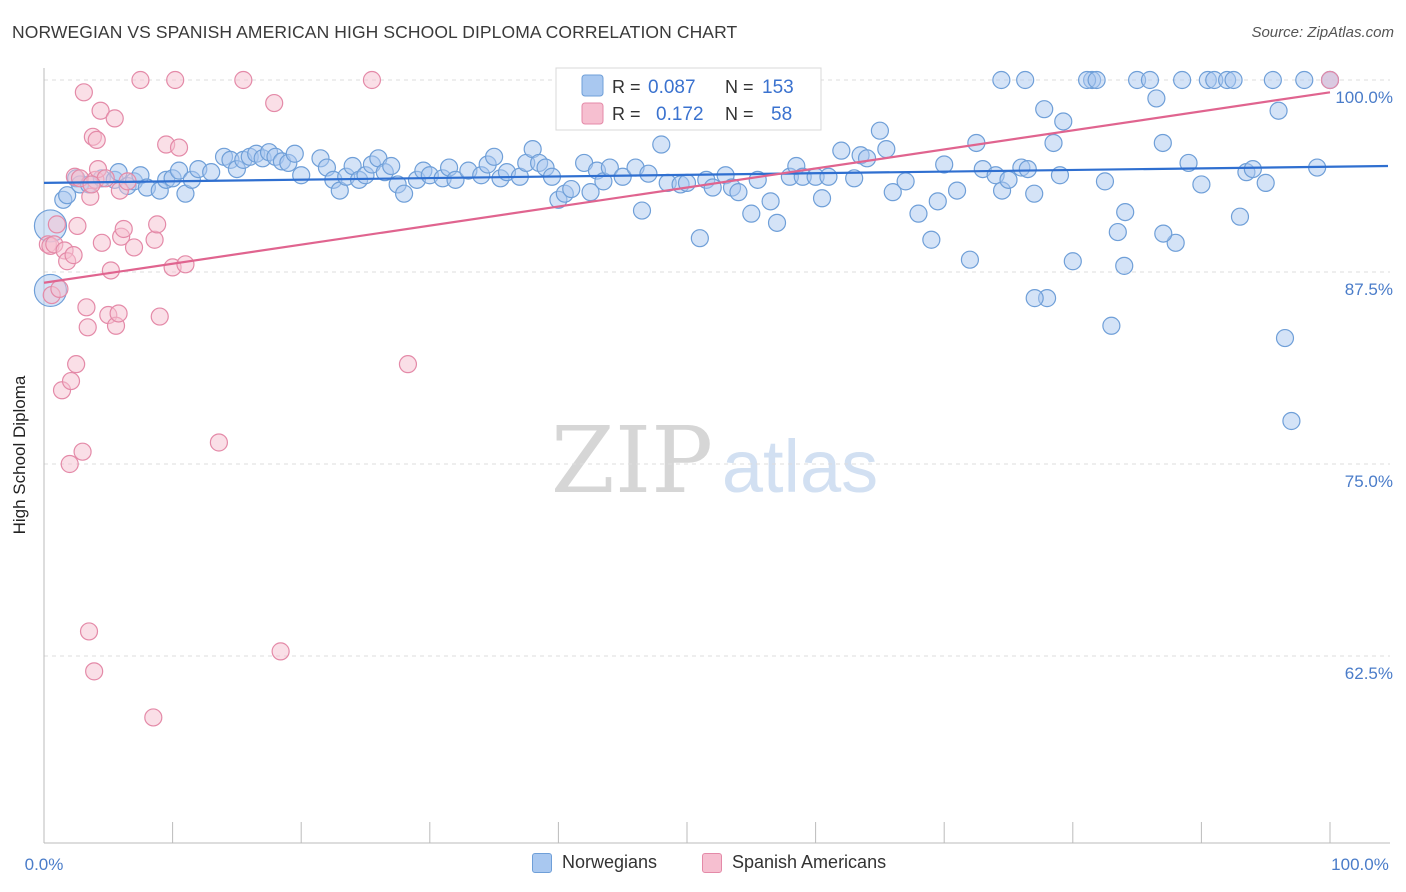 The image size is (1406, 892). What do you see at coordinates (680, 114) in the screenshot?
I see `legend-r-value-pink: 0.172` at bounding box center [680, 114].